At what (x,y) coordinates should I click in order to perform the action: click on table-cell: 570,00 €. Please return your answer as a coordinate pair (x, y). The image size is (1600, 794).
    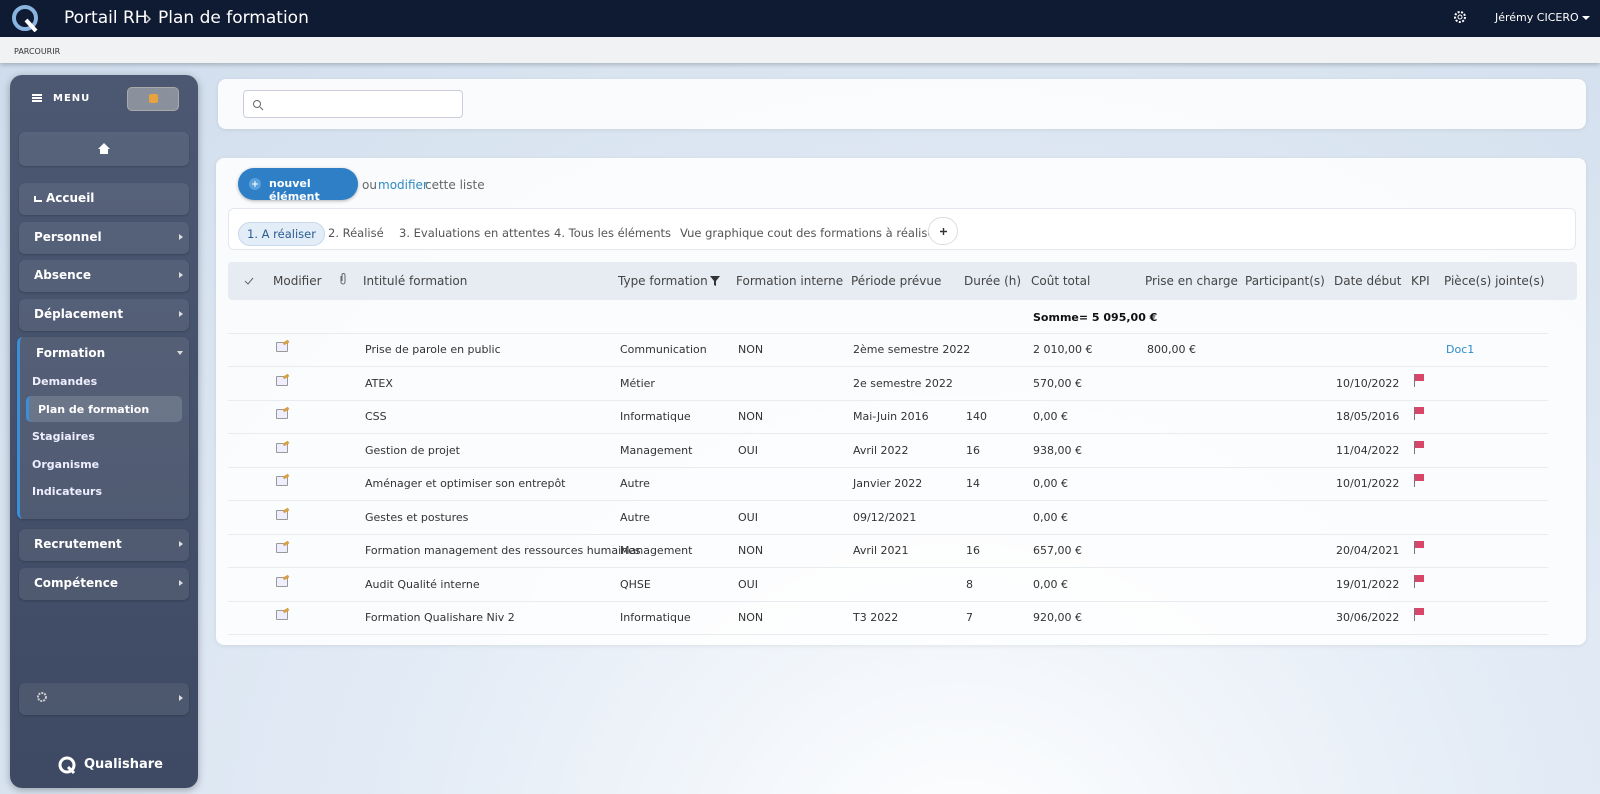
    Looking at the image, I should click on (1057, 383).